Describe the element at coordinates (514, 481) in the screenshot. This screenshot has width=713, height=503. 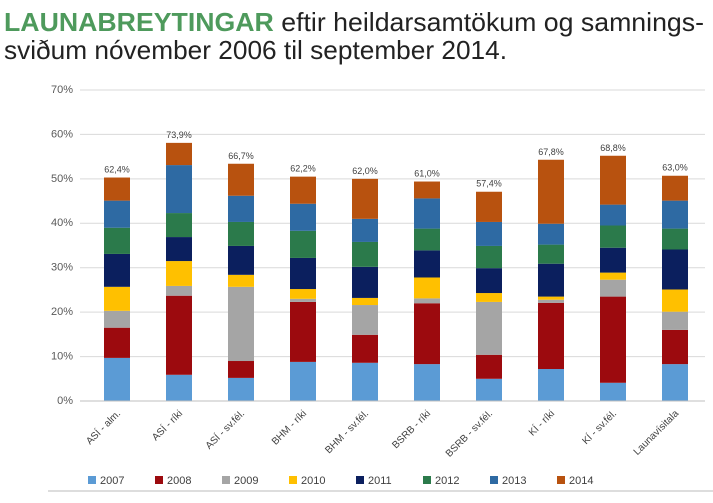
I see `legend-label: 2013` at that location.